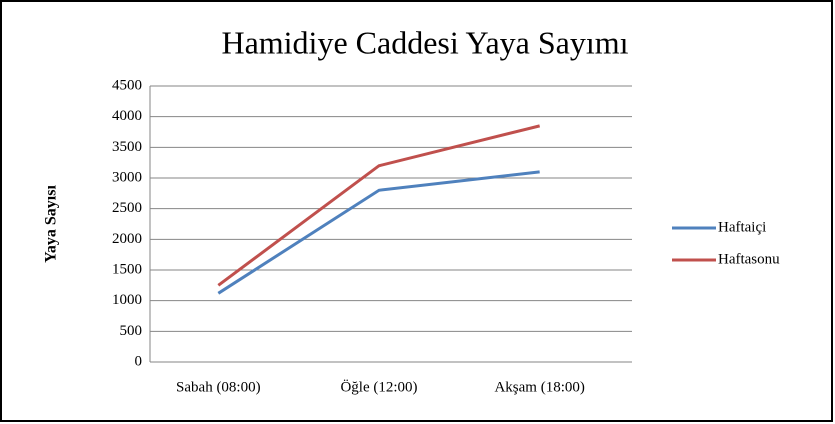 This screenshot has width=835, height=424. What do you see at coordinates (127, 300) in the screenshot?
I see `y-tick-label: 1000` at bounding box center [127, 300].